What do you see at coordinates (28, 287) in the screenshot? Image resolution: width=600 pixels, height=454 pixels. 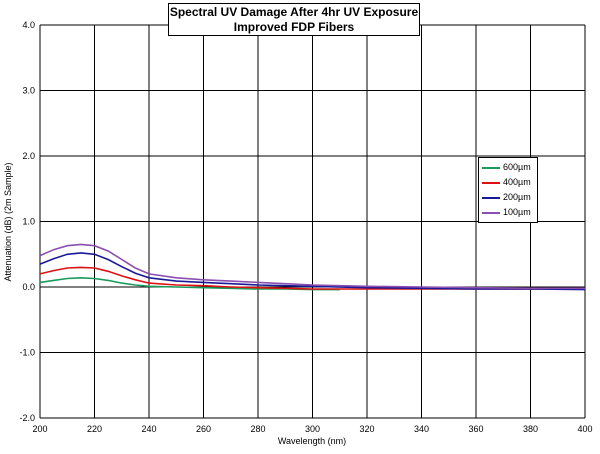 I see `y-tick-label: 0.0` at bounding box center [28, 287].